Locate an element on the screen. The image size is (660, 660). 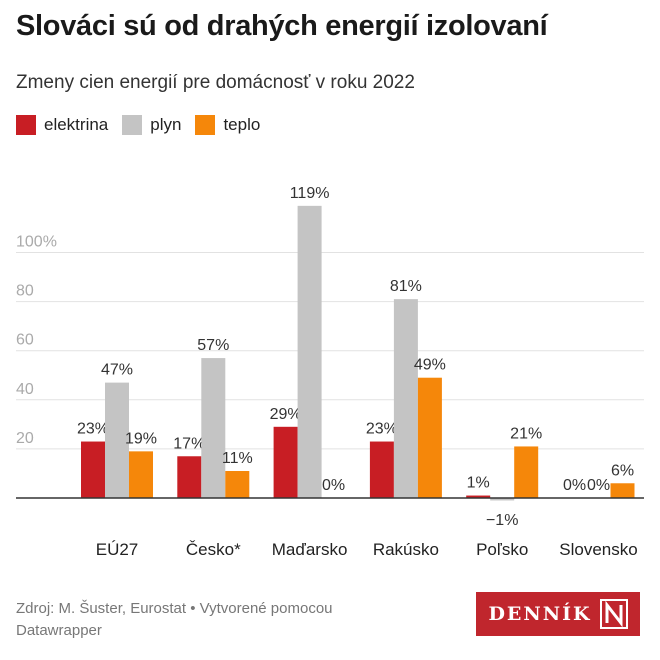
y-tick-label: 80 is located at coordinates (25, 291).